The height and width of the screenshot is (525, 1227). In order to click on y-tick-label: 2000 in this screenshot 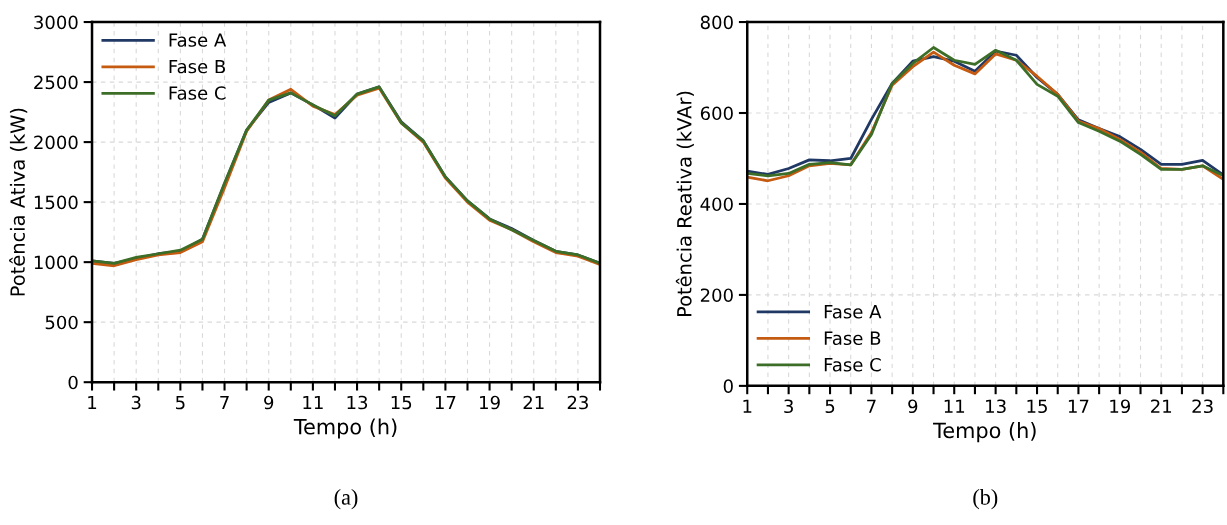, I will do `click(56, 142)`.